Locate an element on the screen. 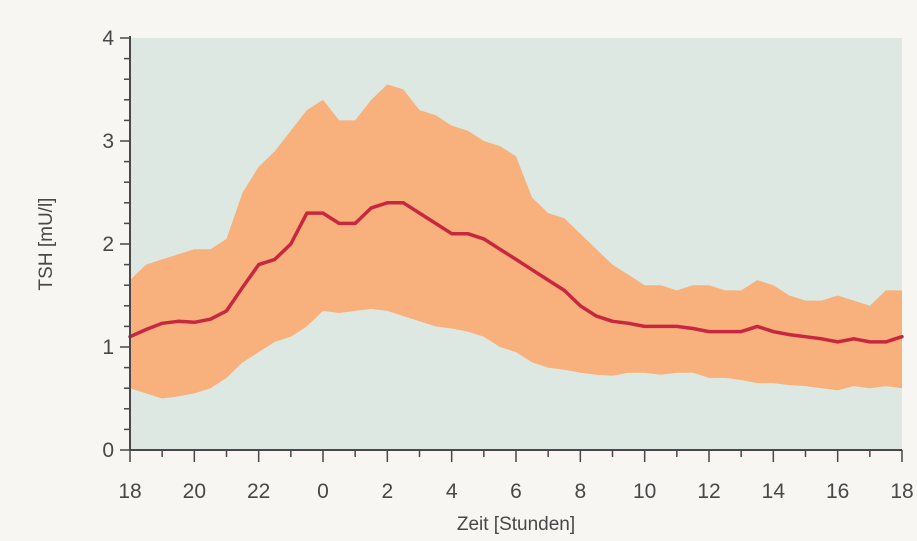  x-tick-label: 20 is located at coordinates (194, 491).